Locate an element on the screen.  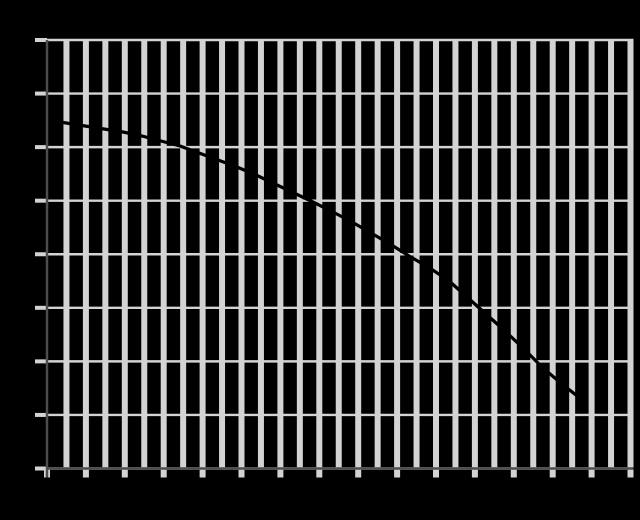
y-ticks is located at coordinates (41, 254).